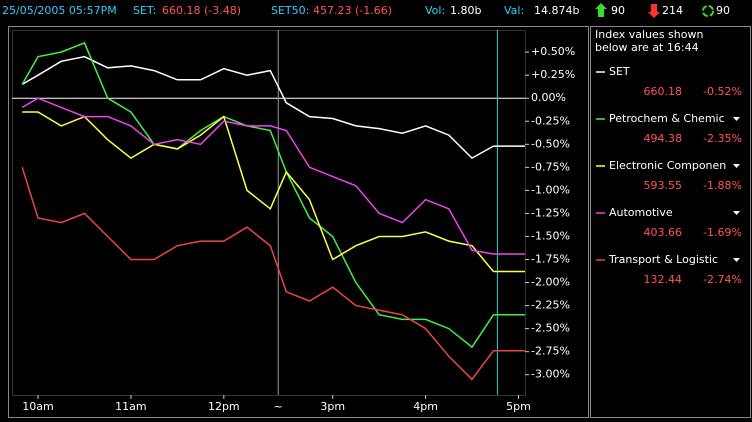 The height and width of the screenshot is (422, 752). What do you see at coordinates (550, 305) in the screenshot?
I see `y-tick-label: -2.25%` at bounding box center [550, 305].